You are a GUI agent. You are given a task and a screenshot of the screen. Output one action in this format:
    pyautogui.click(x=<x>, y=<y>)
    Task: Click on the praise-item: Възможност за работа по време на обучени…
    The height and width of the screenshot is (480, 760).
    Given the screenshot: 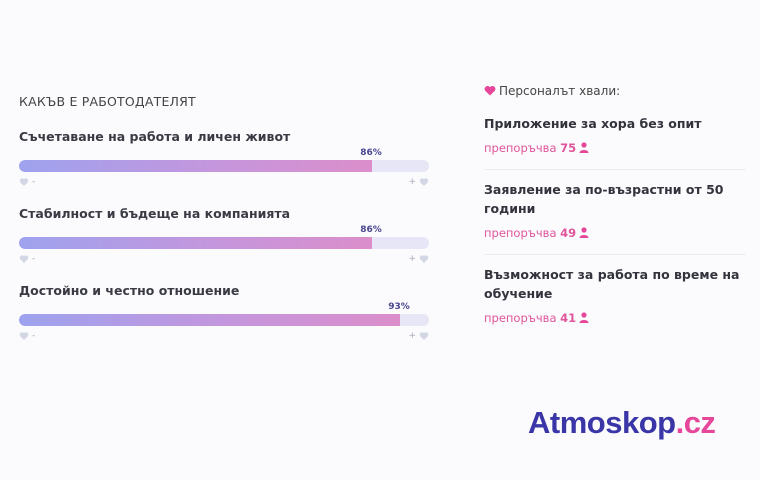 What is the action you would take?
    pyautogui.click(x=615, y=297)
    